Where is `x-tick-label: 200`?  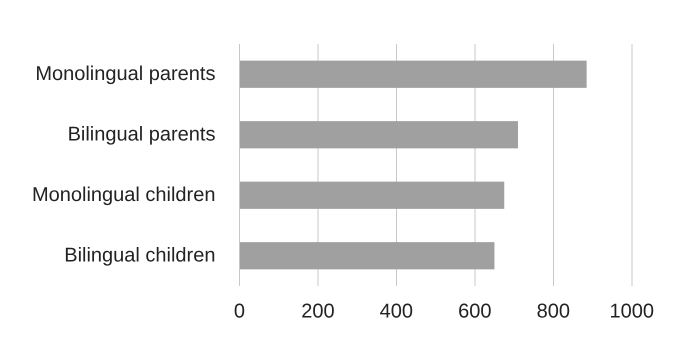 x-tick-label: 200 is located at coordinates (318, 311).